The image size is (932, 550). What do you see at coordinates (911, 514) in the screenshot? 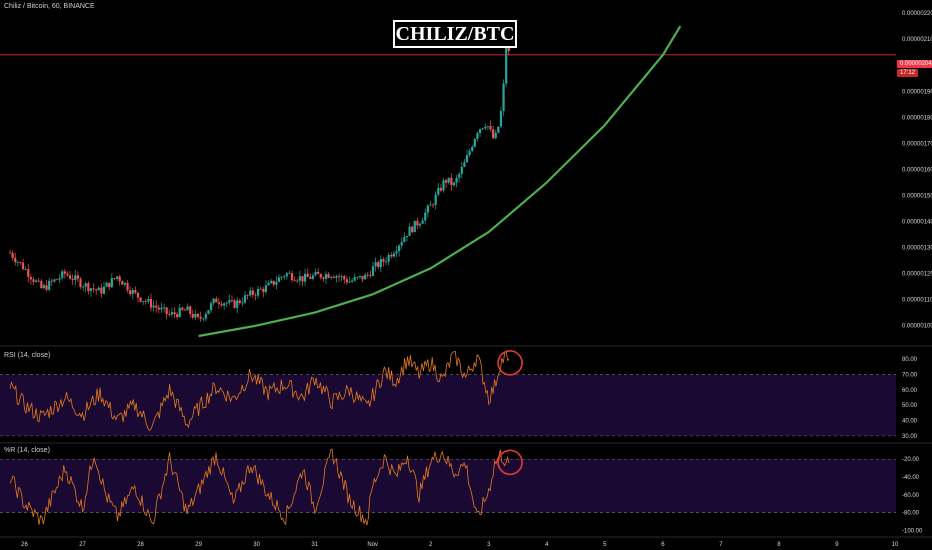
I see `williams-r-tick-label: -80.00` at bounding box center [911, 514].